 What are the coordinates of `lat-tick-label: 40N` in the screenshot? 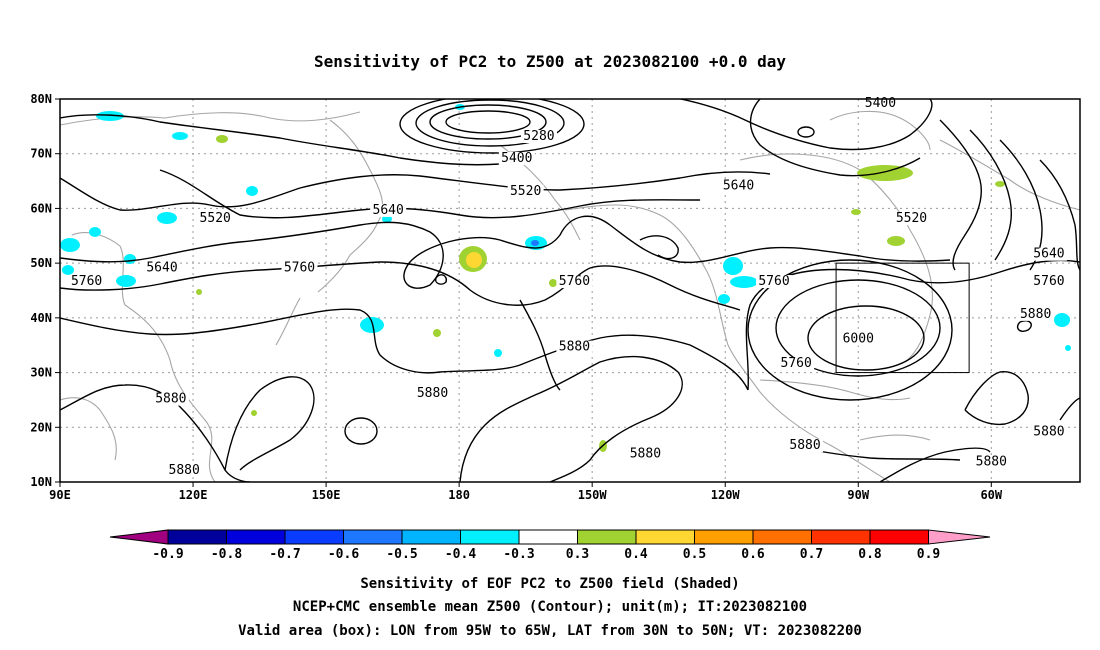 It's located at (41, 318).